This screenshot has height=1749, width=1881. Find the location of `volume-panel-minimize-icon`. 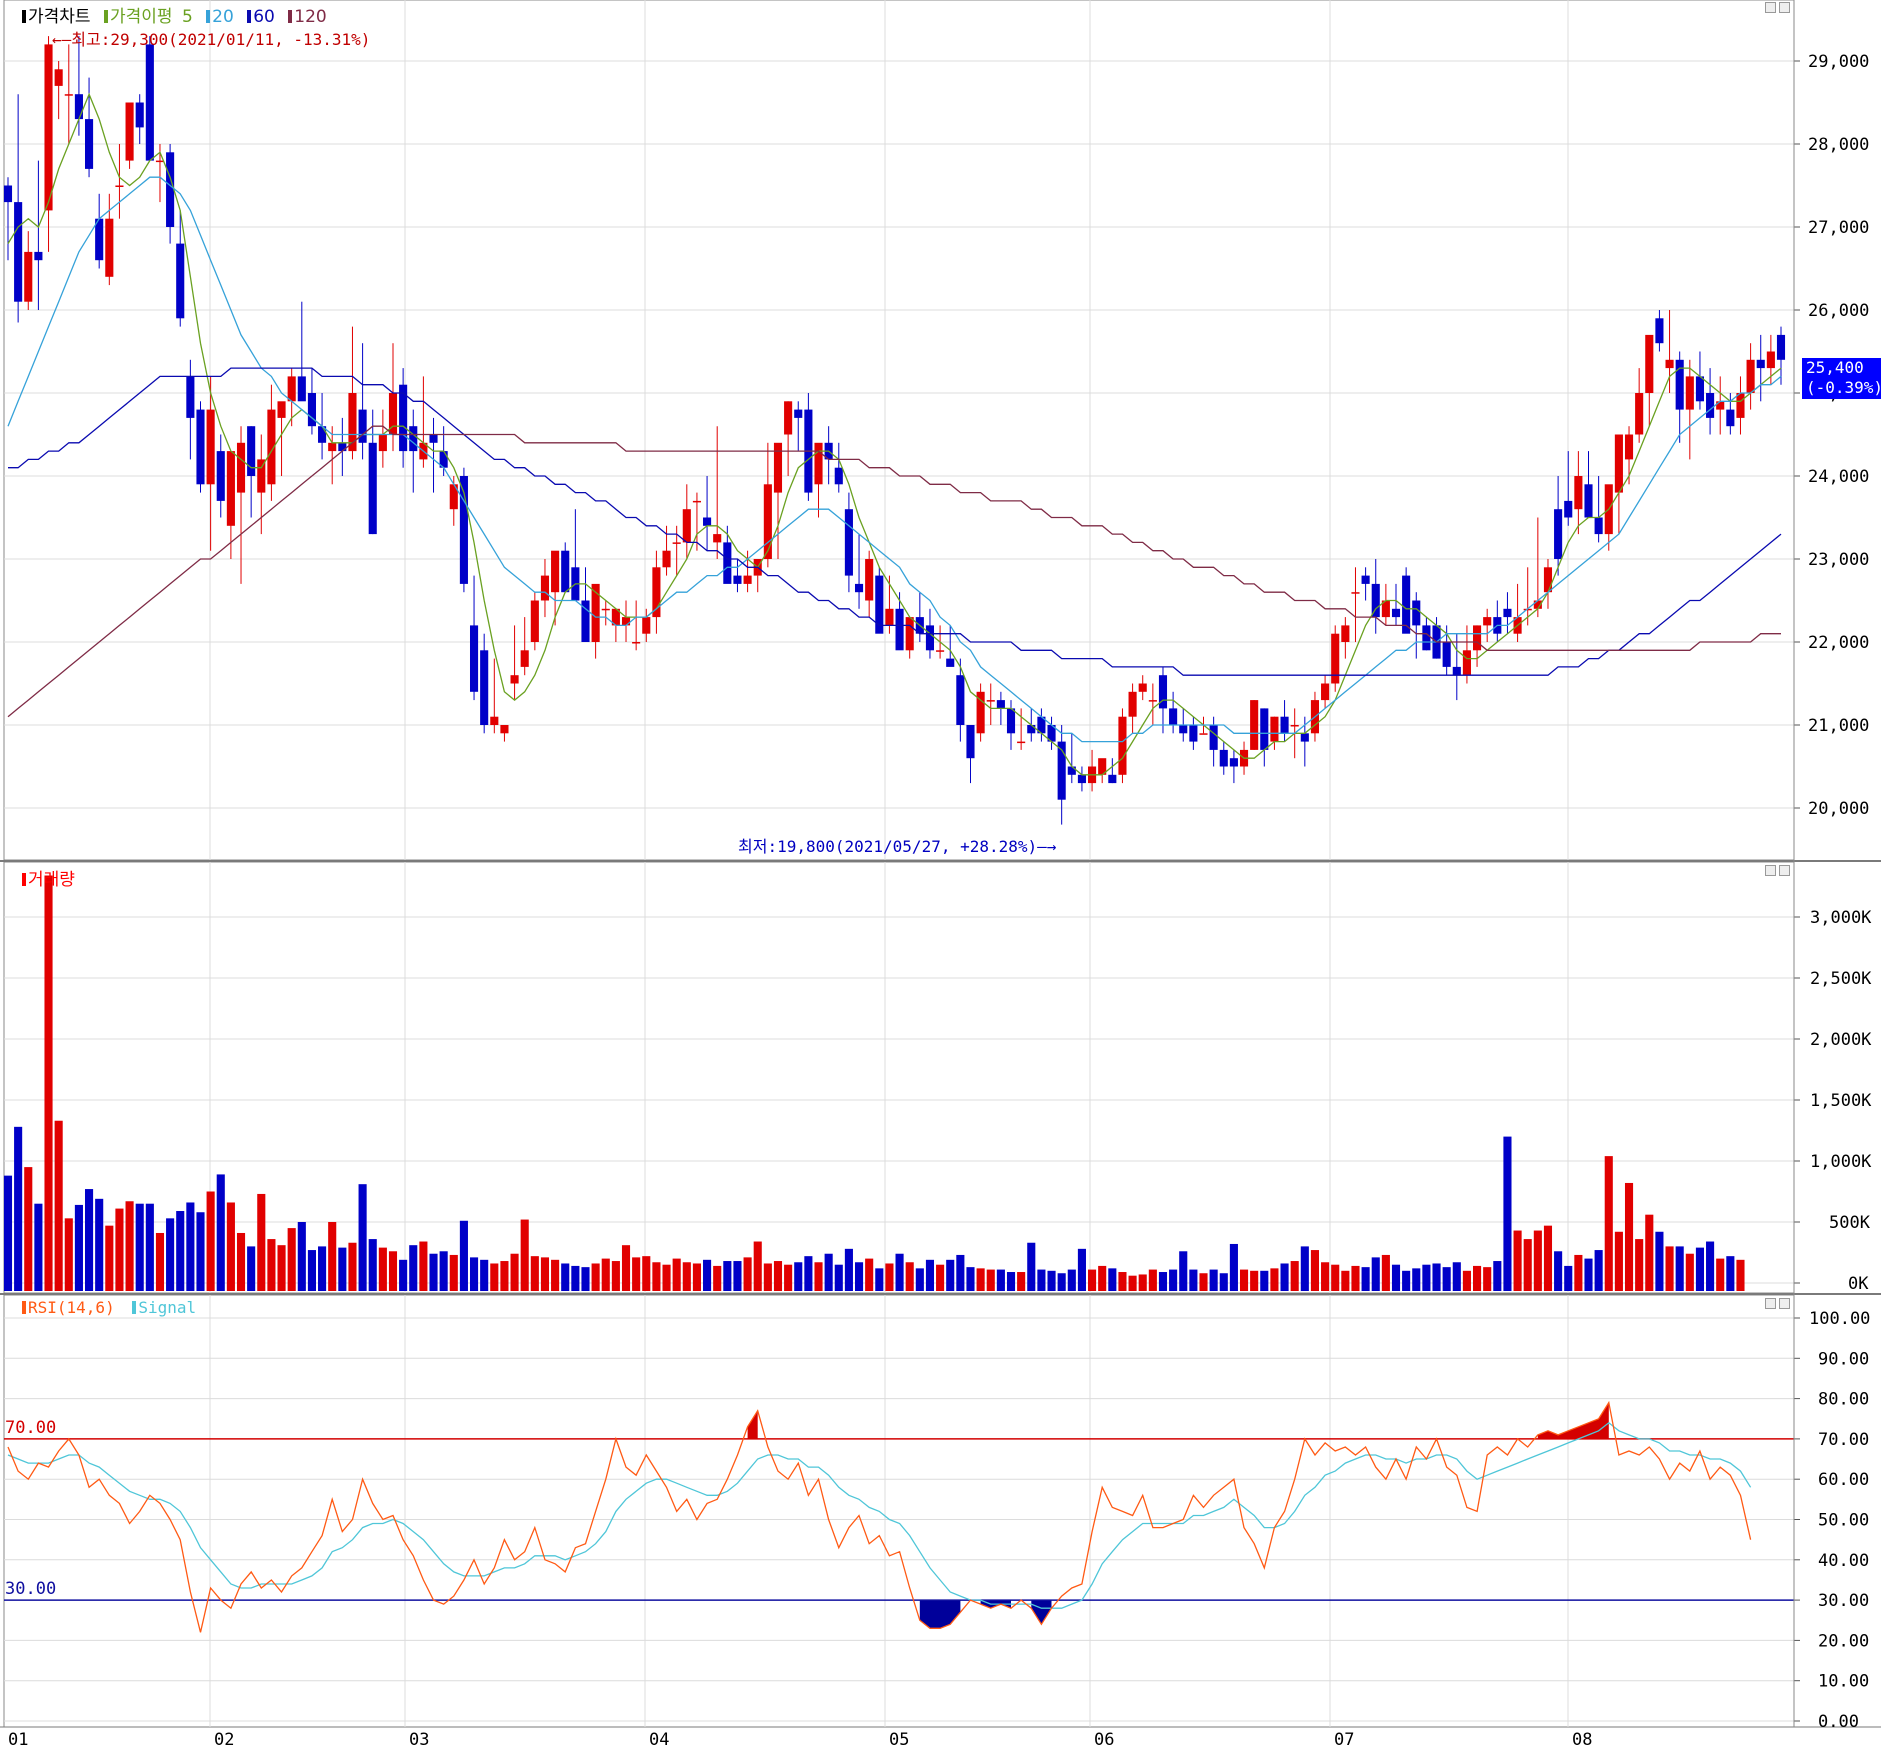

volume-panel-minimize-icon is located at coordinates (1770, 870).